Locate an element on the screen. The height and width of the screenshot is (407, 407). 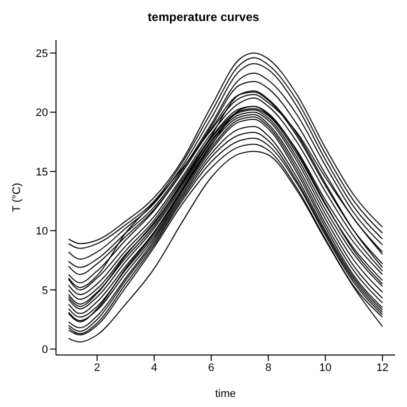
x-tick-label: 4 is located at coordinates (154, 368).